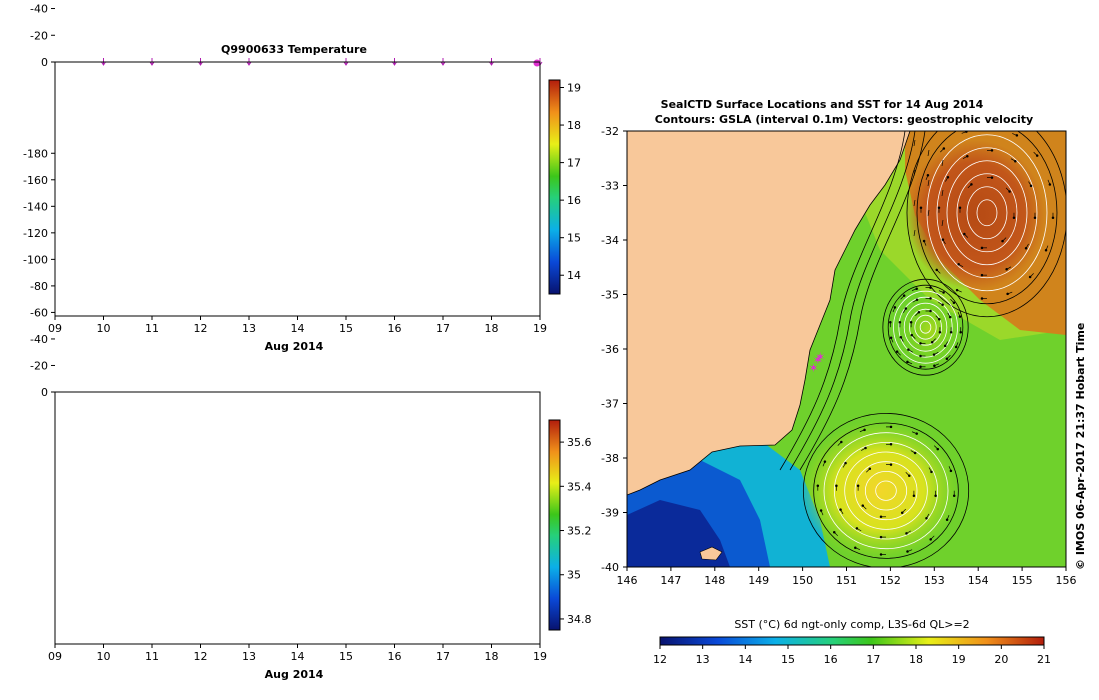  Describe the element at coordinates (916, 659) in the screenshot. I see `sst-colorbar-tick-label: 18` at that location.